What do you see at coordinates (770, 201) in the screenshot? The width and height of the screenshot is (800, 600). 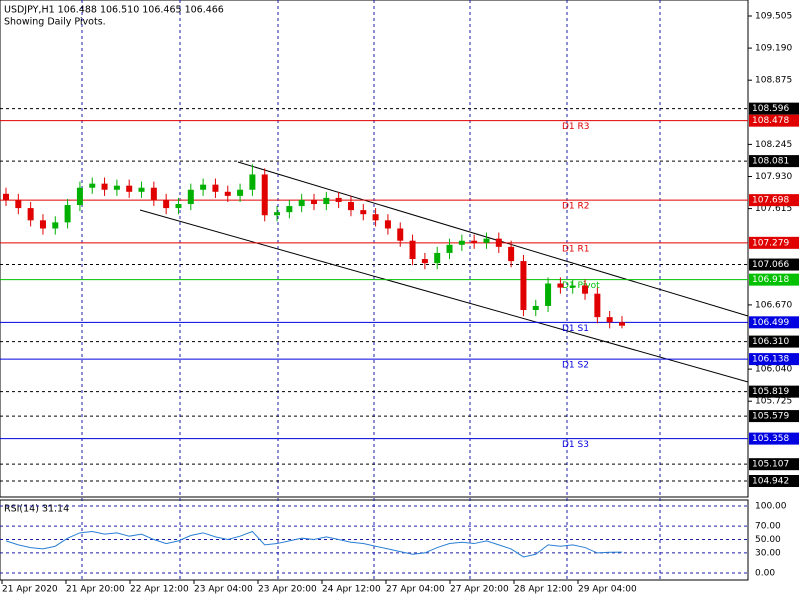 I see `price-tag-label: 107.698` at bounding box center [770, 201].